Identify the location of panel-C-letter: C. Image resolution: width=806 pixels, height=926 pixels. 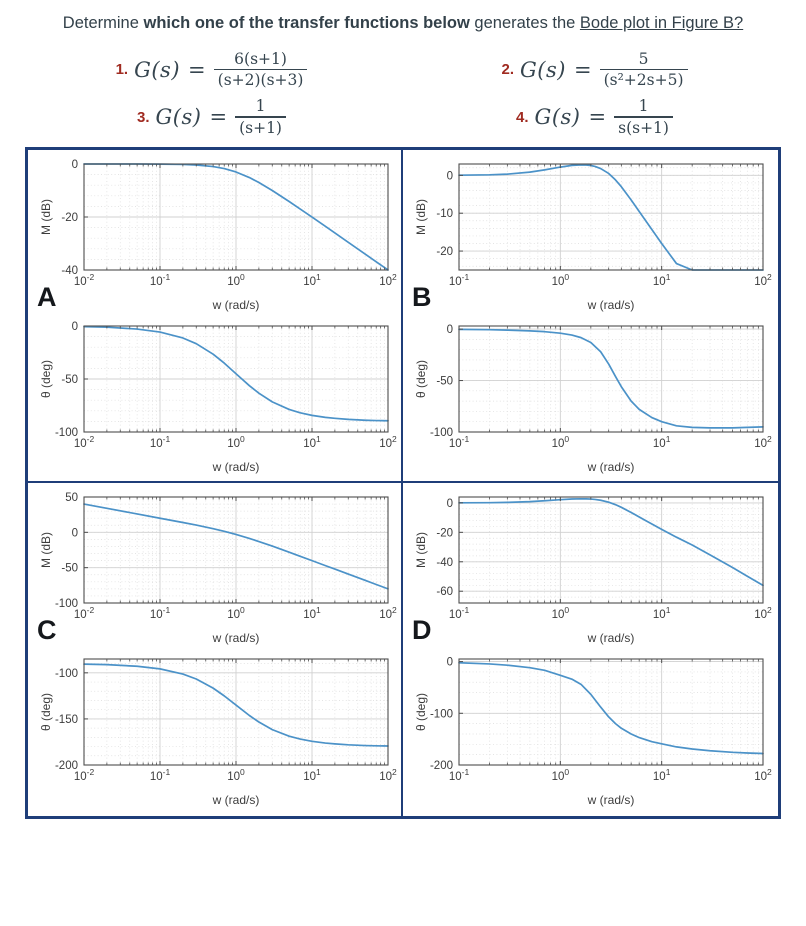
(47, 629).